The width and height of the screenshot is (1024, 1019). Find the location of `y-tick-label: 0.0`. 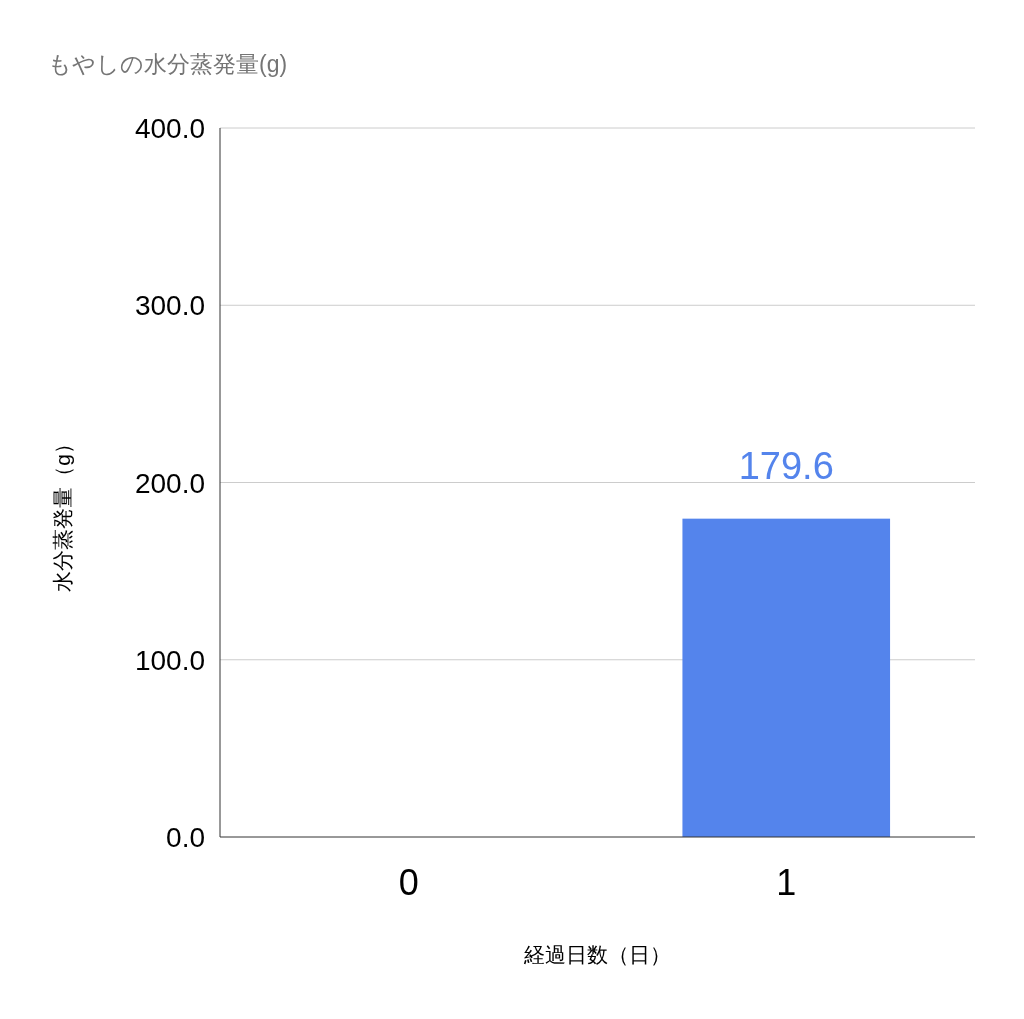

y-tick-label: 0.0 is located at coordinates (185, 837).